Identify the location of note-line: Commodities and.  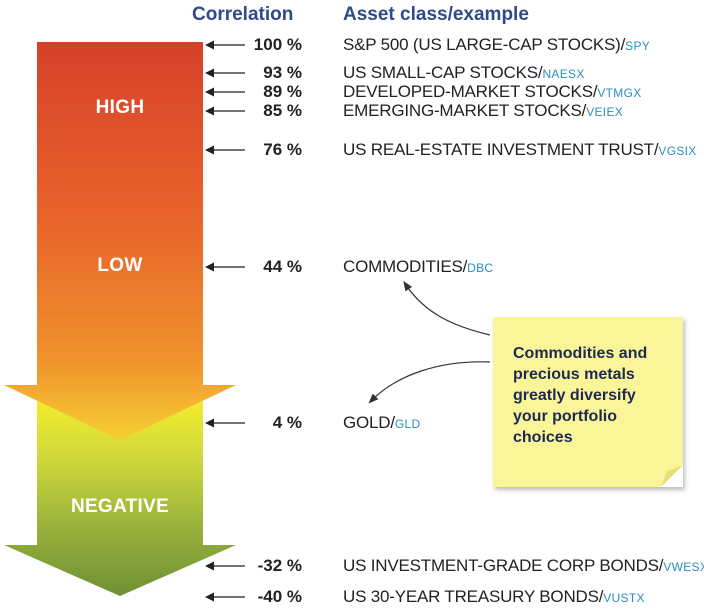
(580, 353).